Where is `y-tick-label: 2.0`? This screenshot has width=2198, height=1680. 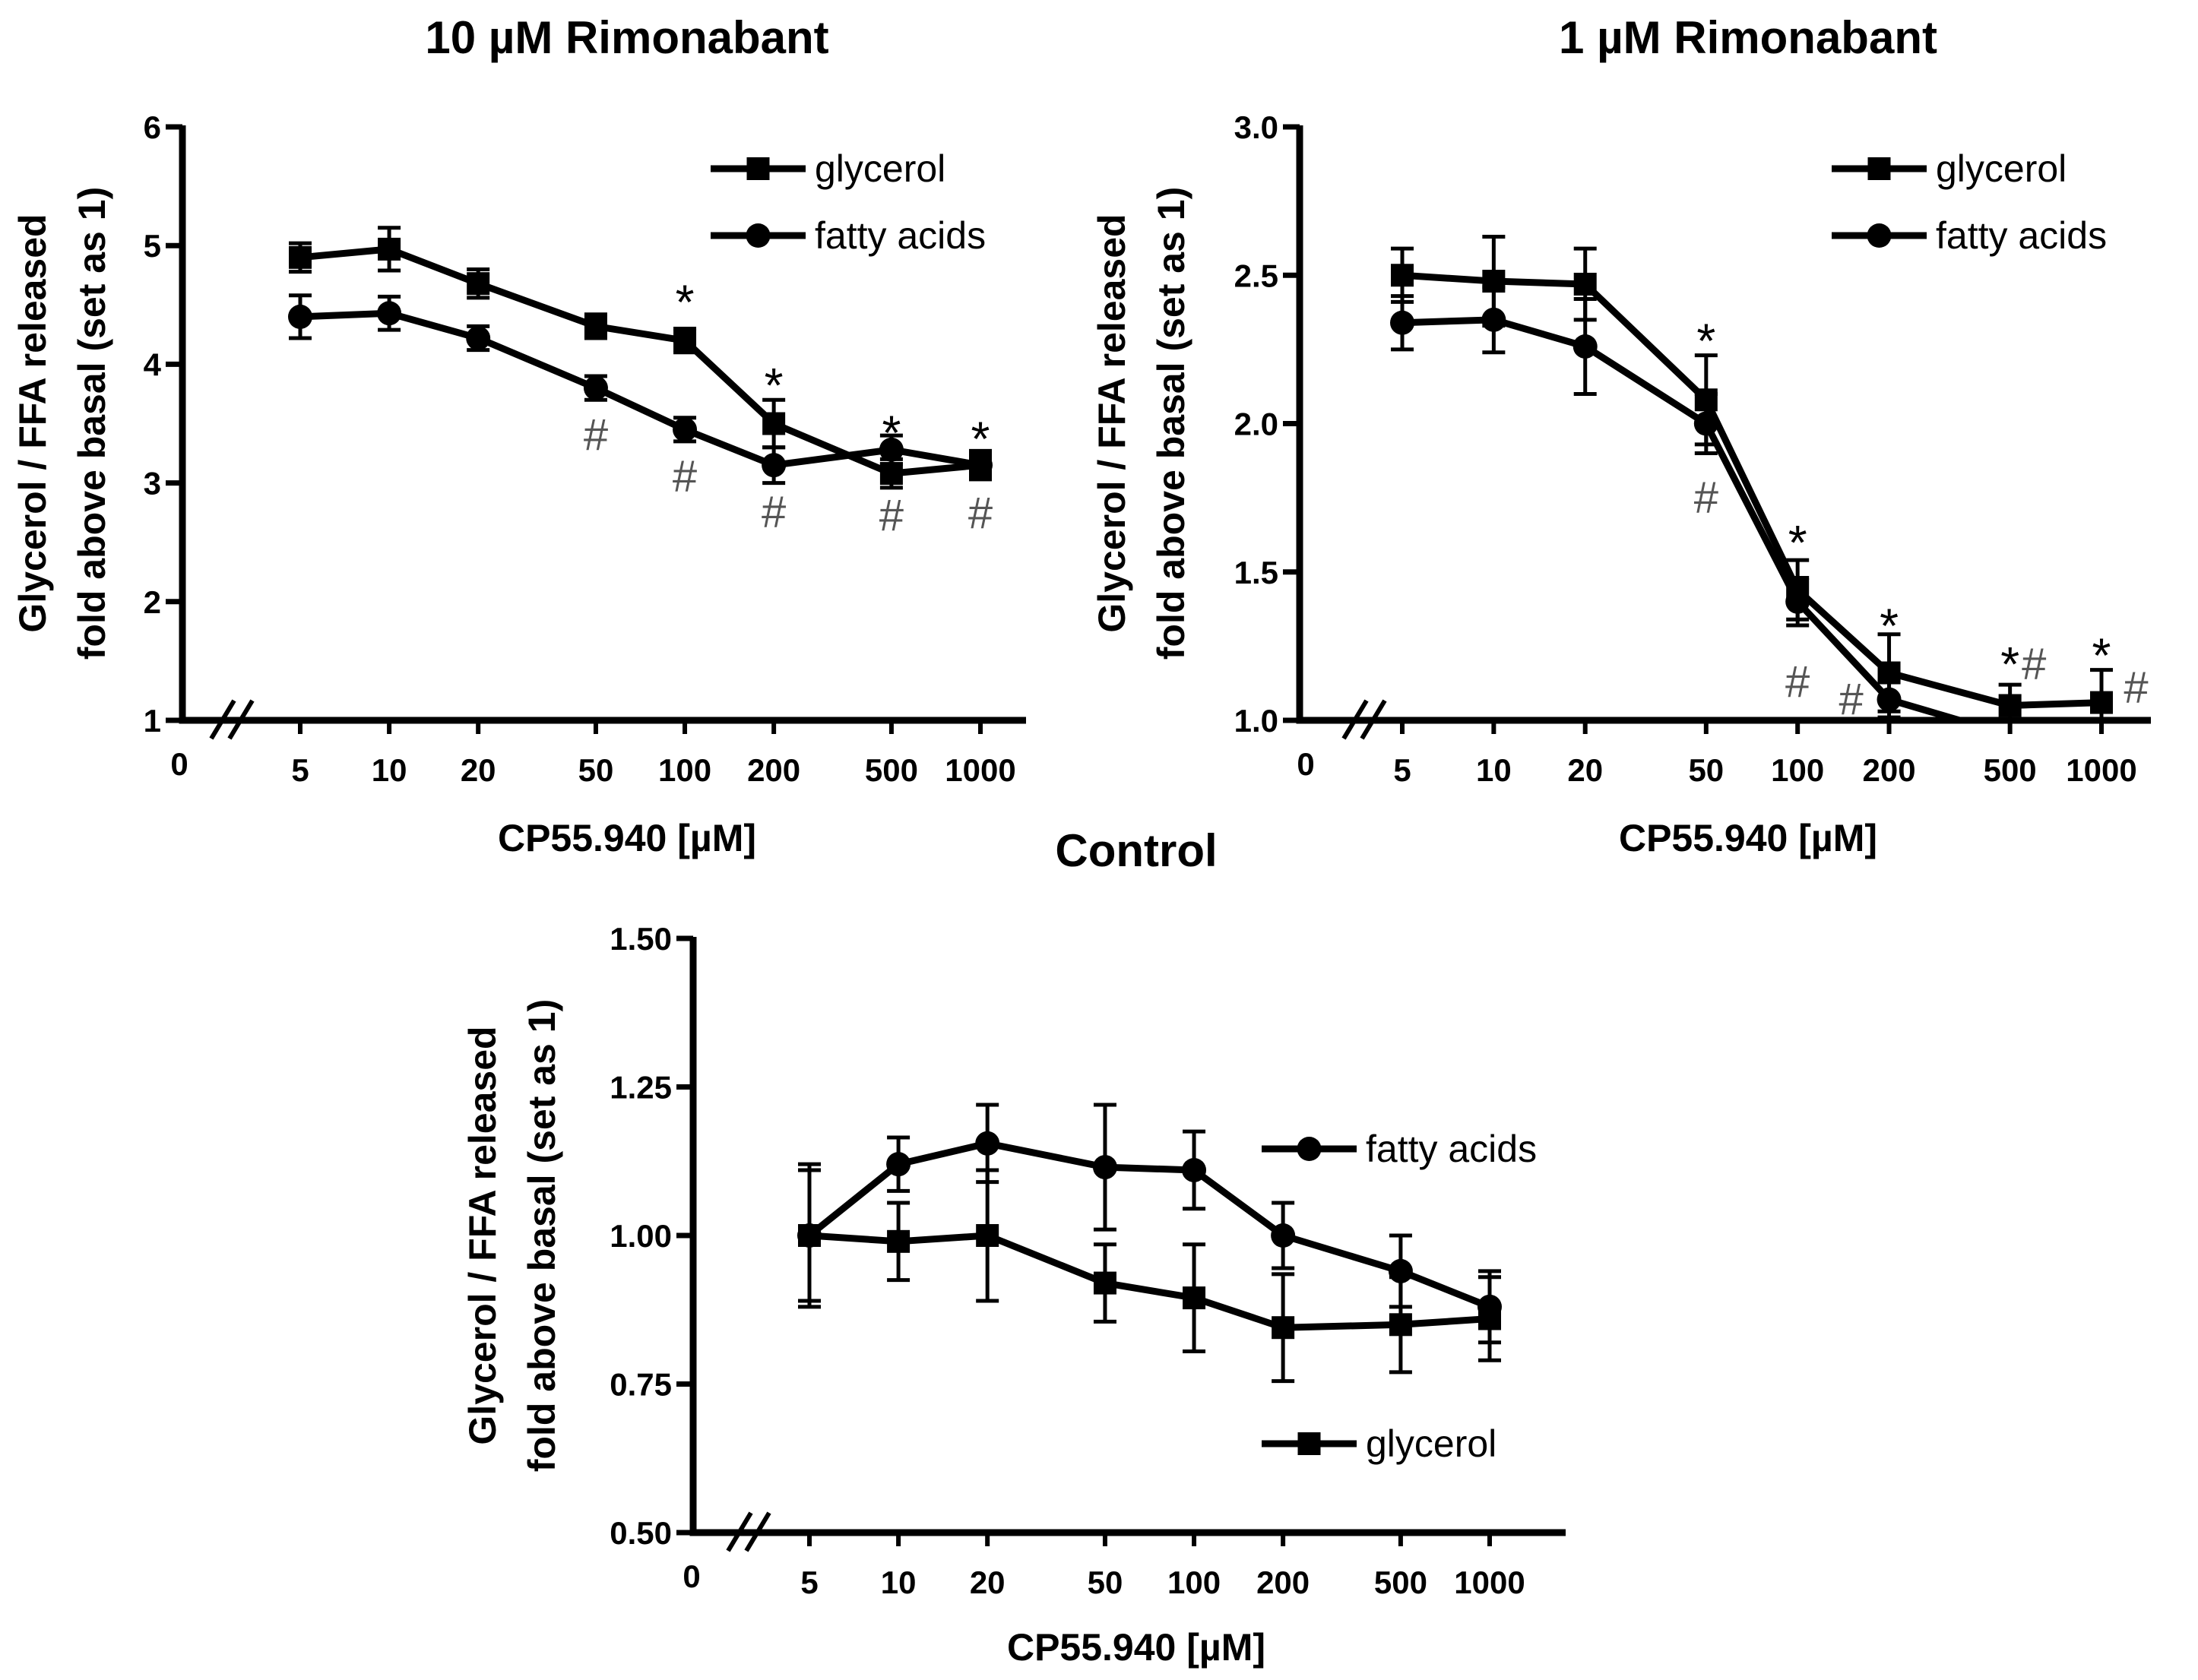
y-tick-label: 2.0 is located at coordinates (1256, 424).